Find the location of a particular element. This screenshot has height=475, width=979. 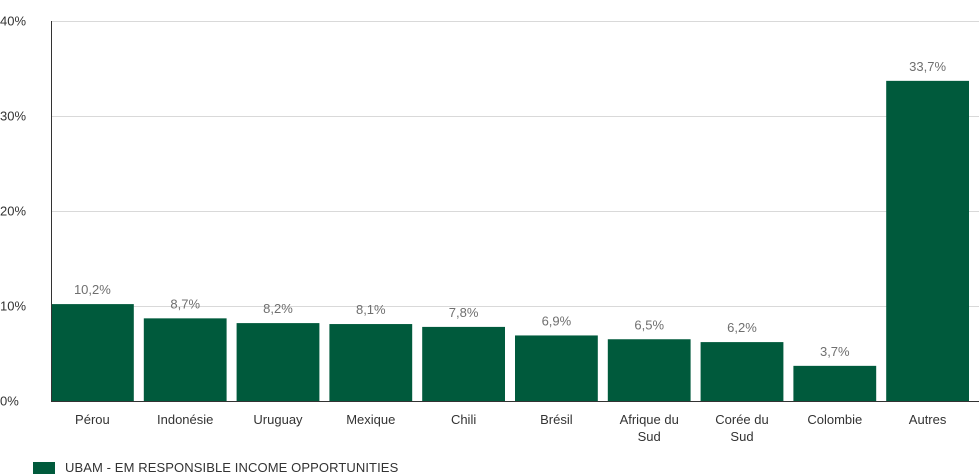

value-label: 33,7% is located at coordinates (927, 66).